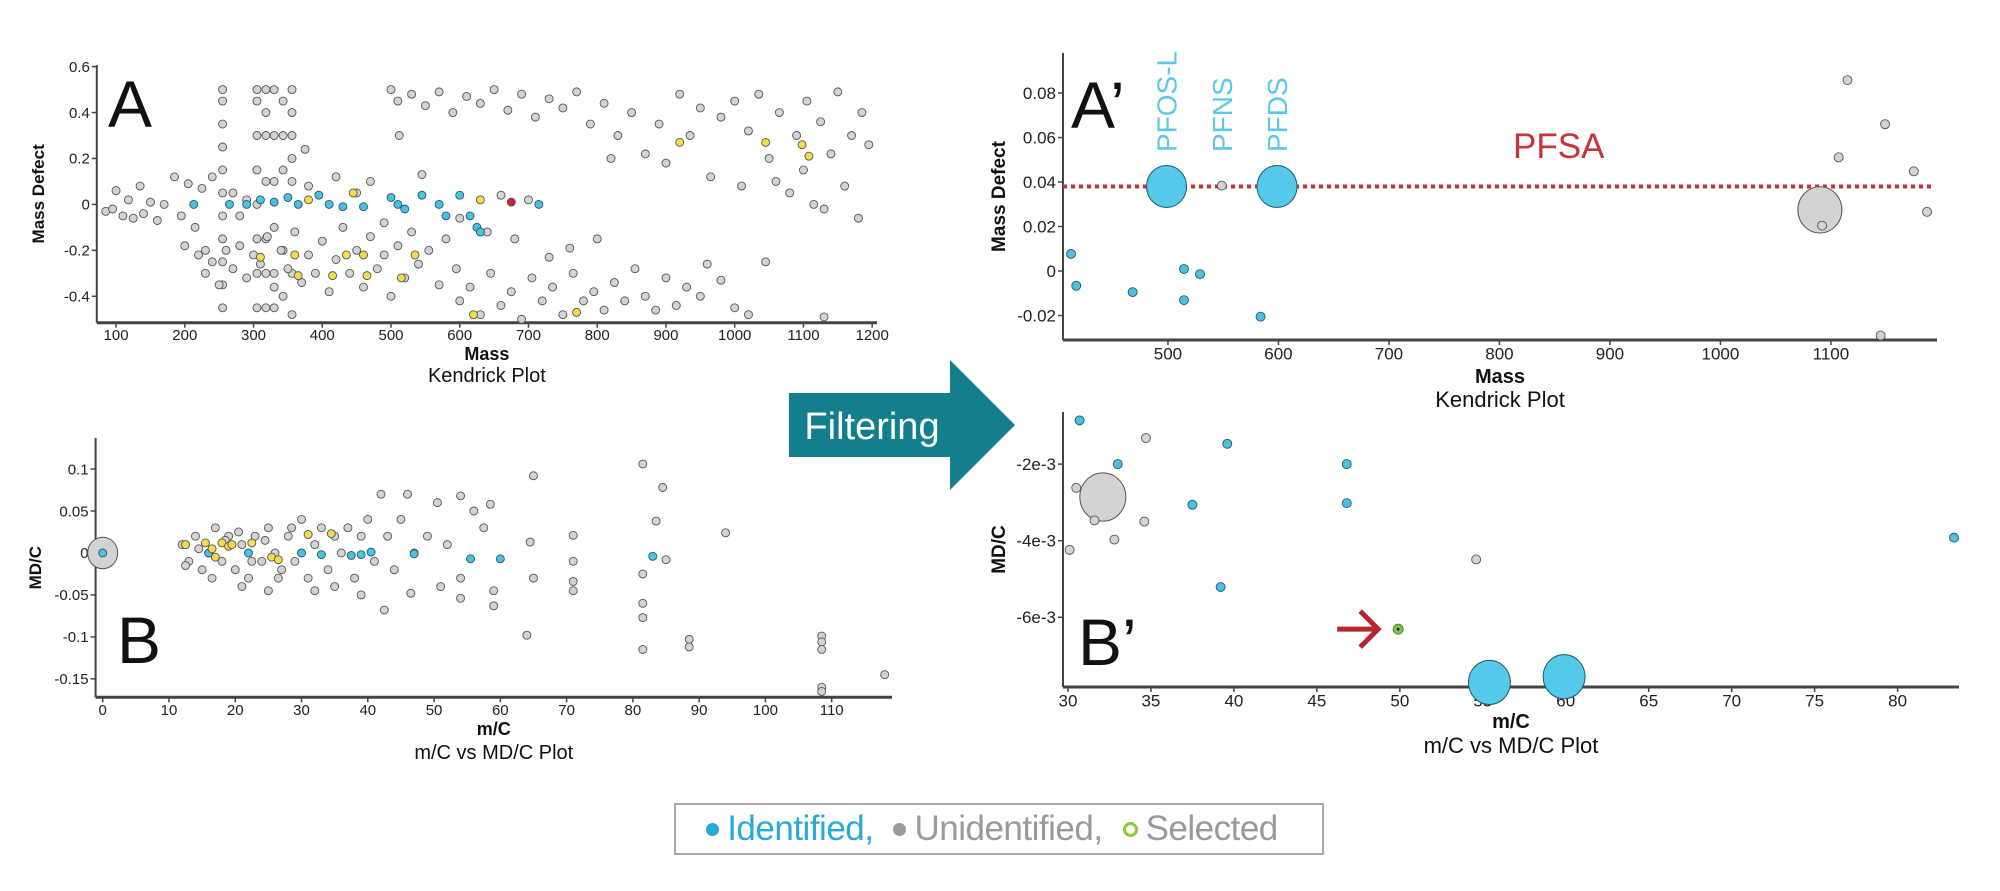 The width and height of the screenshot is (2000, 891). Describe the element at coordinates (1051, 271) in the screenshot. I see `y-tick-label: 0` at that location.